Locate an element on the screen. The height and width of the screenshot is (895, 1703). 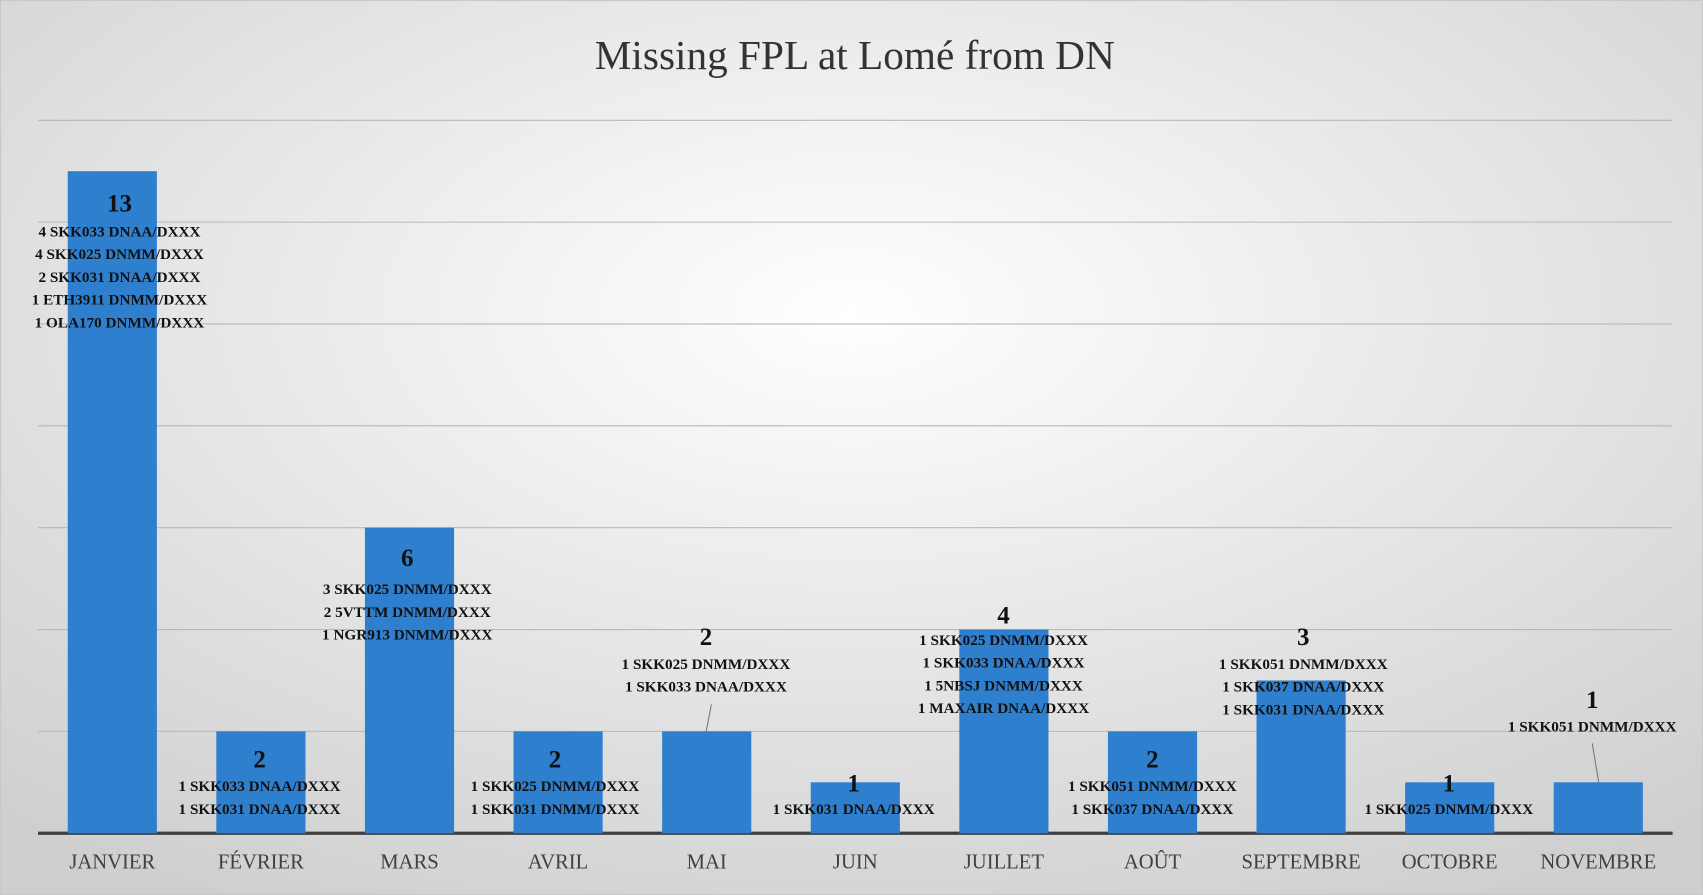
data-label: 6 is located at coordinates (407, 558).